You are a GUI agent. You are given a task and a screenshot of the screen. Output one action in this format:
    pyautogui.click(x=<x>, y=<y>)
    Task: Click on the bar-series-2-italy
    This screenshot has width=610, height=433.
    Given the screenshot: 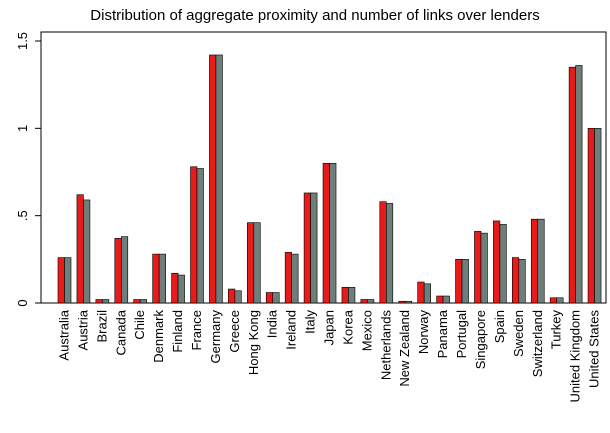 What is the action you would take?
    pyautogui.click(x=314, y=248)
    